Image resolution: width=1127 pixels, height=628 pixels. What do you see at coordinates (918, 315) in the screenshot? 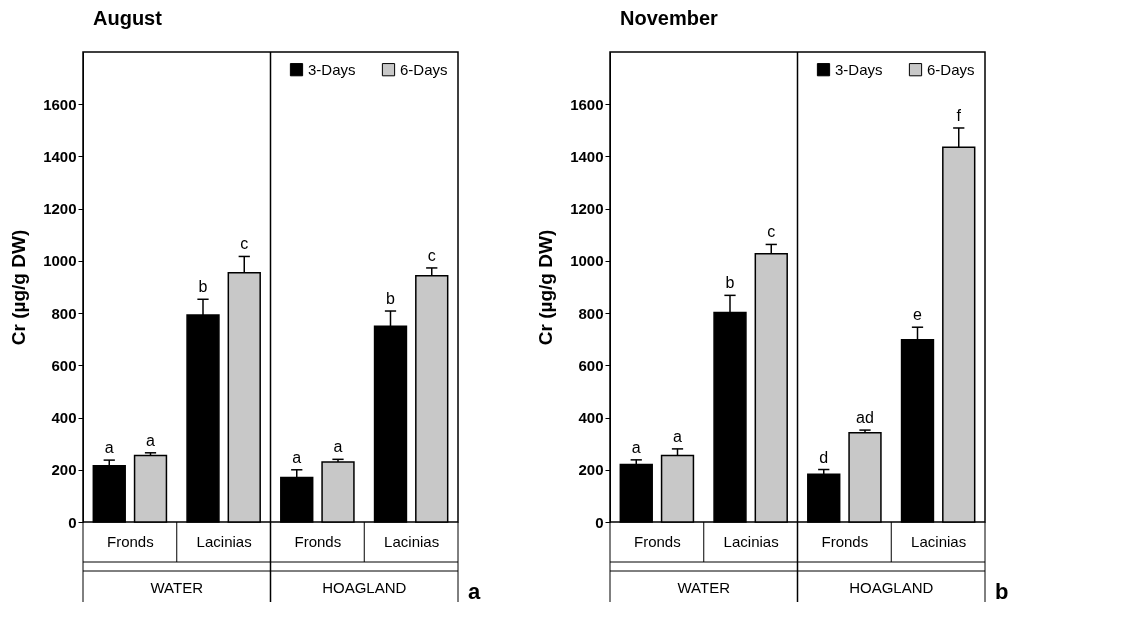
I see `annotation: e` at bounding box center [918, 315].